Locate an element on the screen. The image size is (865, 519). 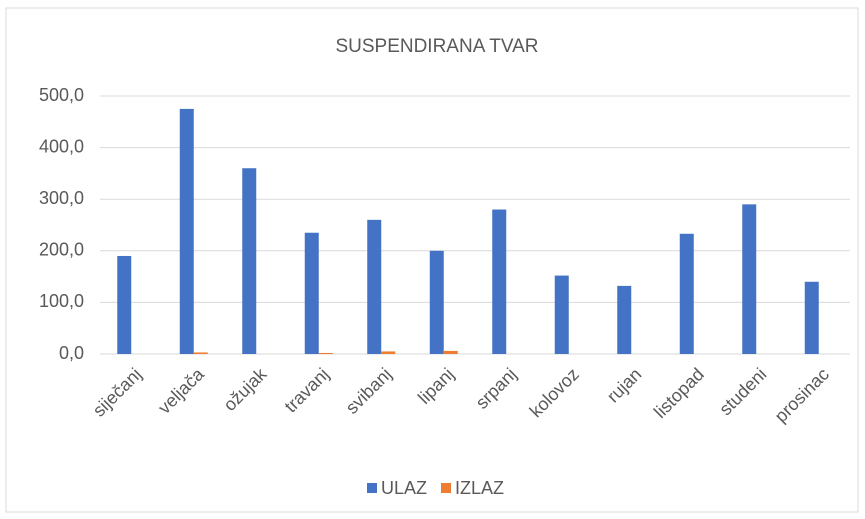
y-tick-label: 400,0 is located at coordinates (61, 146).